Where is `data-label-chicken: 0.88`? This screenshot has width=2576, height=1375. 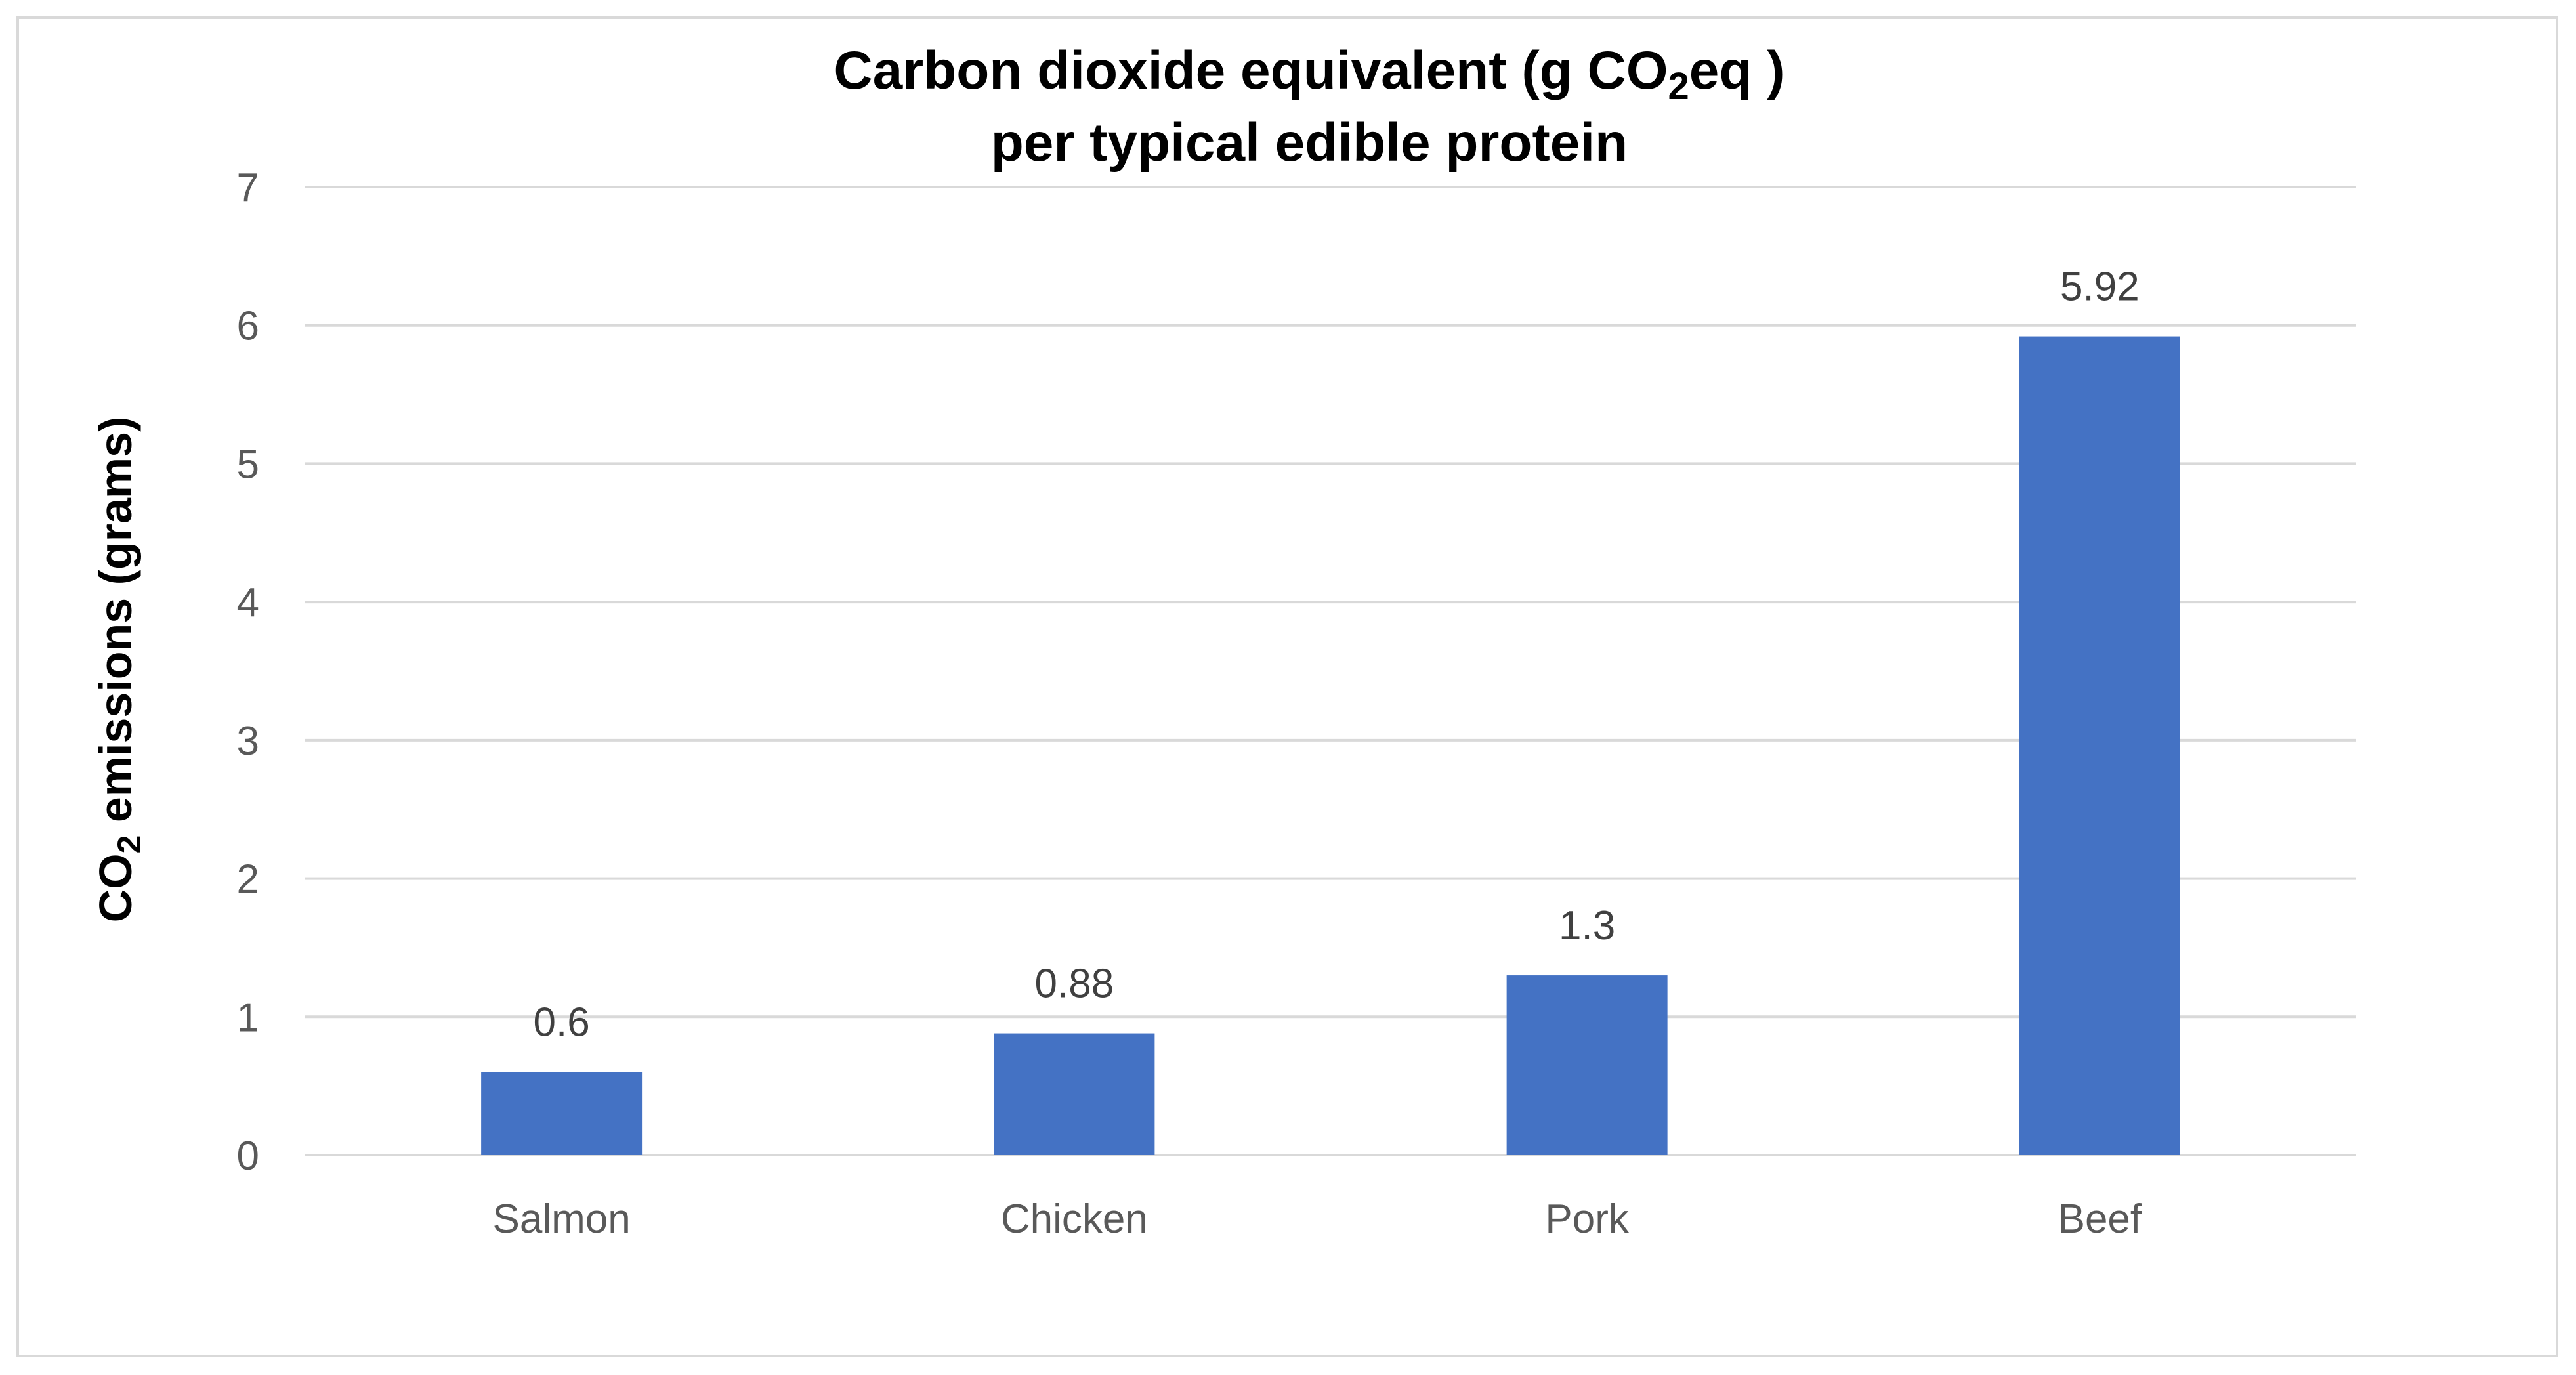 data-label-chicken: 0.88 is located at coordinates (1074, 984).